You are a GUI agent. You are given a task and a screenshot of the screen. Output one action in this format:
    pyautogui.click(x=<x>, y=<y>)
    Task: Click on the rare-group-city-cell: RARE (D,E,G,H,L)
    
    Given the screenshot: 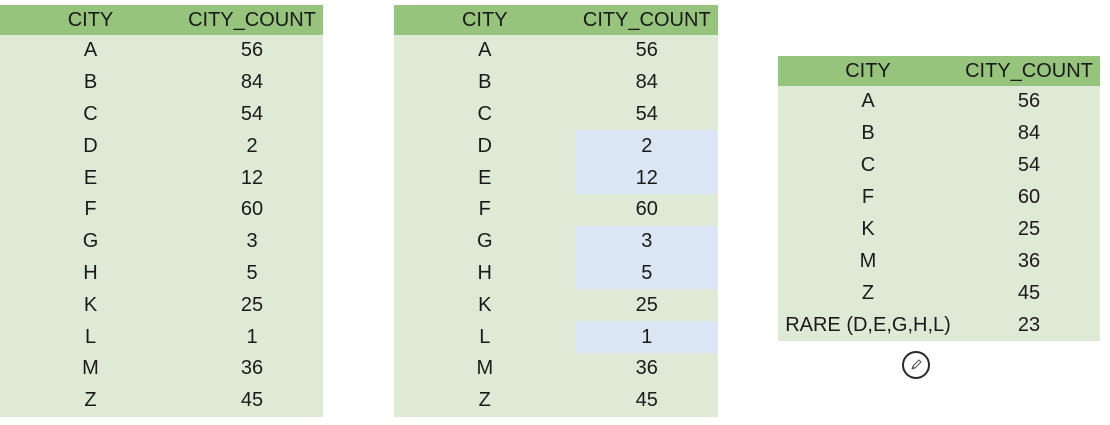 What is the action you would take?
    pyautogui.click(x=868, y=325)
    